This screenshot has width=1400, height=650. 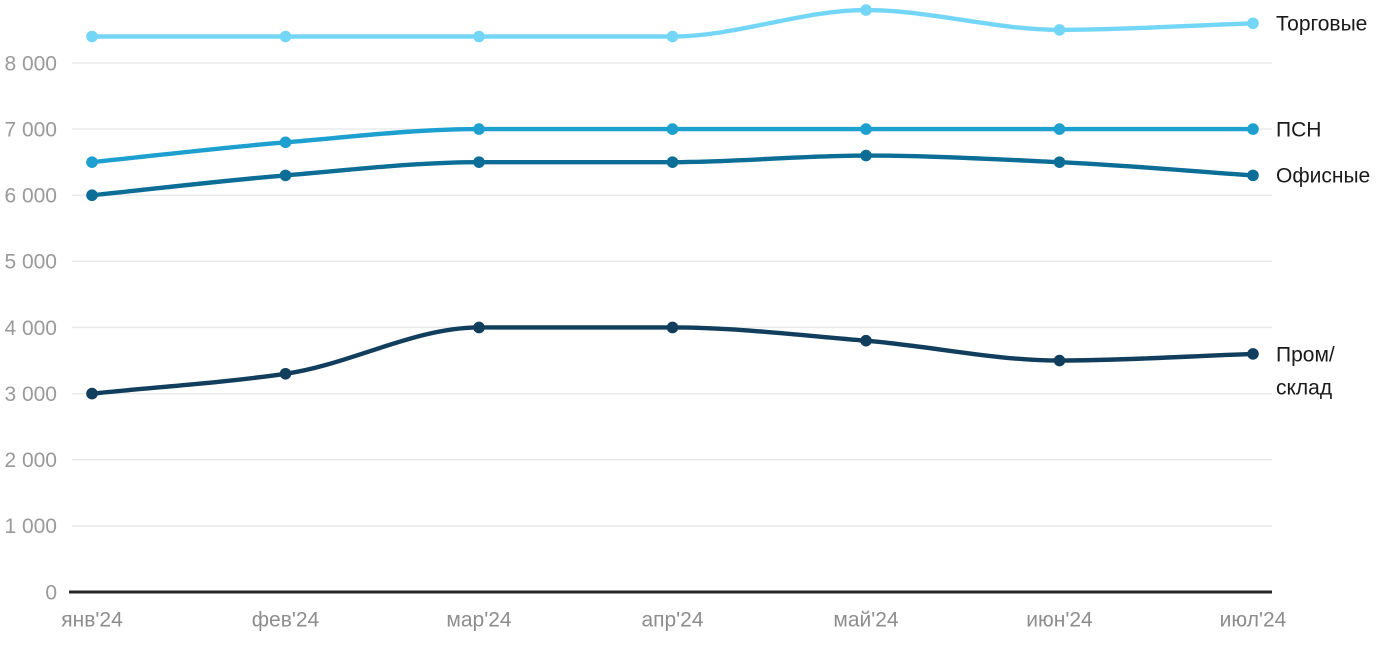 I want to click on series-line, so click(x=672, y=360).